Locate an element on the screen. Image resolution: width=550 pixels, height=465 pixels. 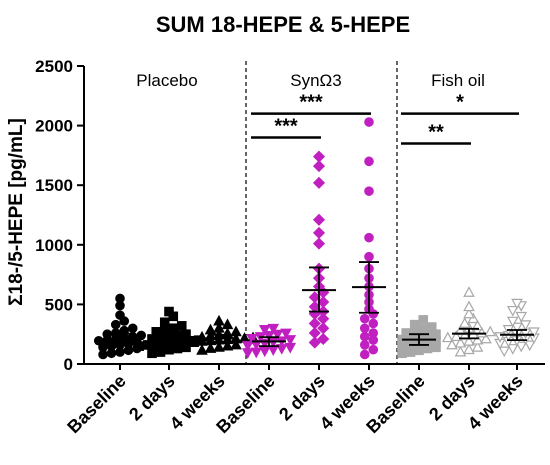
group-label: Fish oil is located at coordinates (458, 80).